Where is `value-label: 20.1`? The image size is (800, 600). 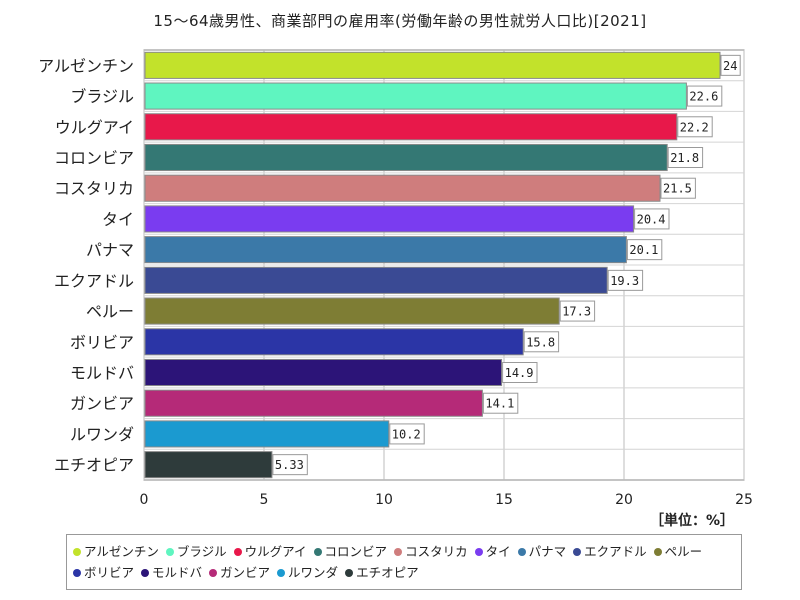
value-label: 20.1 is located at coordinates (643, 250).